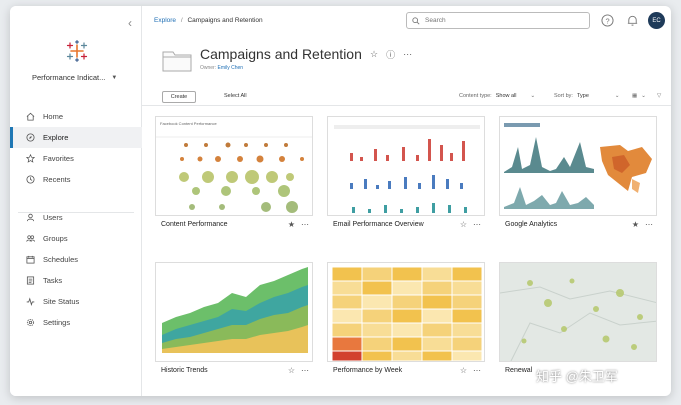 This screenshot has width=681, height=405. I want to click on sidebar-item-label: Recents, so click(57, 179).